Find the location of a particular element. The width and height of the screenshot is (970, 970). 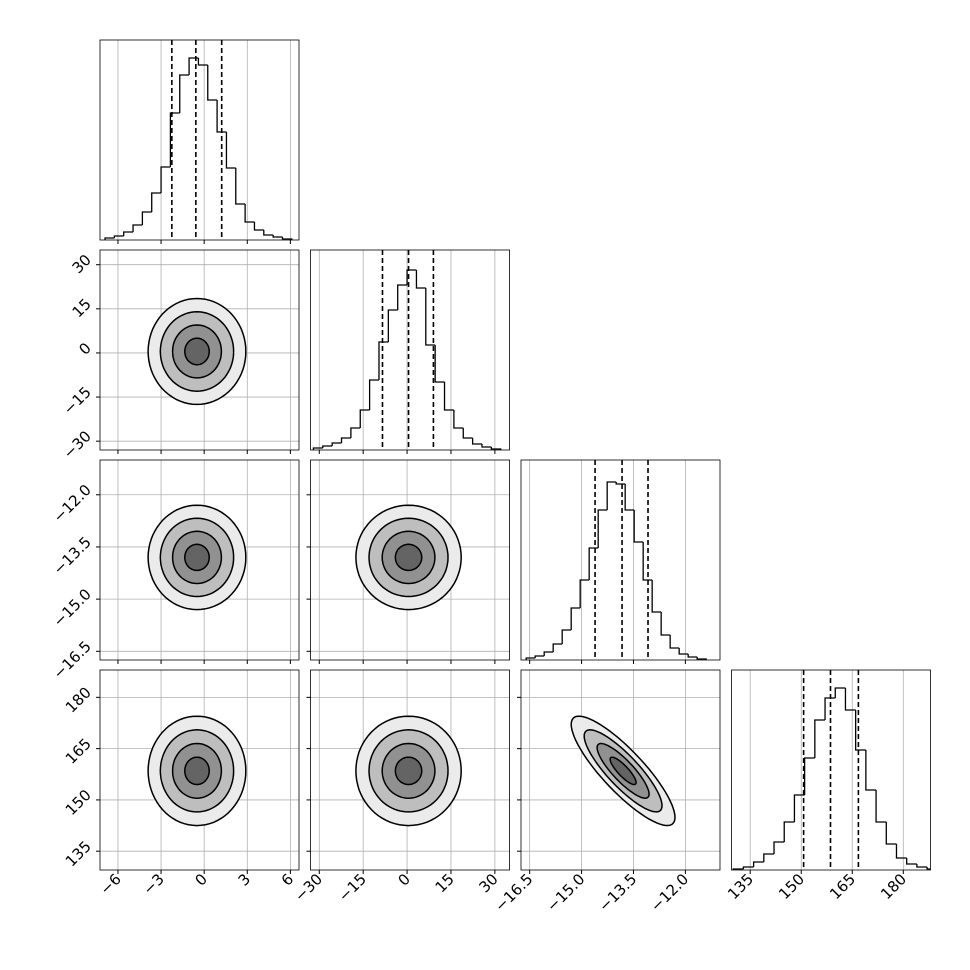

y-tick-label: 0 is located at coordinates (84, 348).